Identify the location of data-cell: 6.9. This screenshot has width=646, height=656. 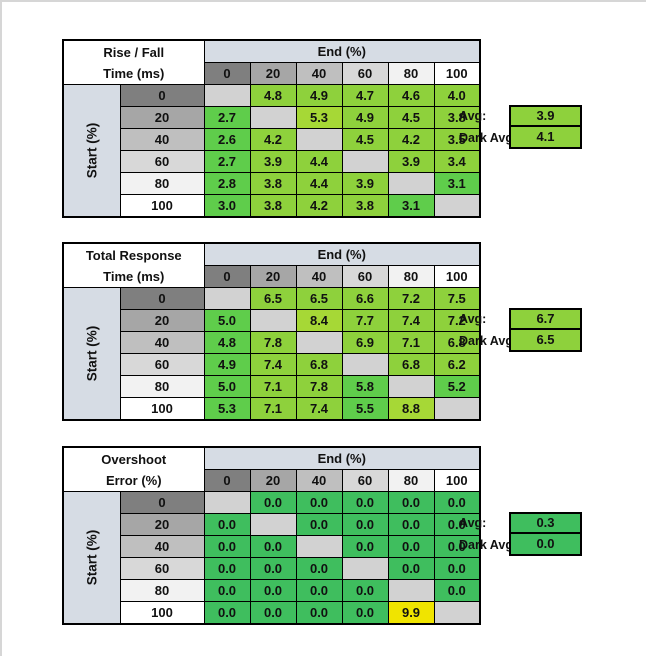
(365, 342).